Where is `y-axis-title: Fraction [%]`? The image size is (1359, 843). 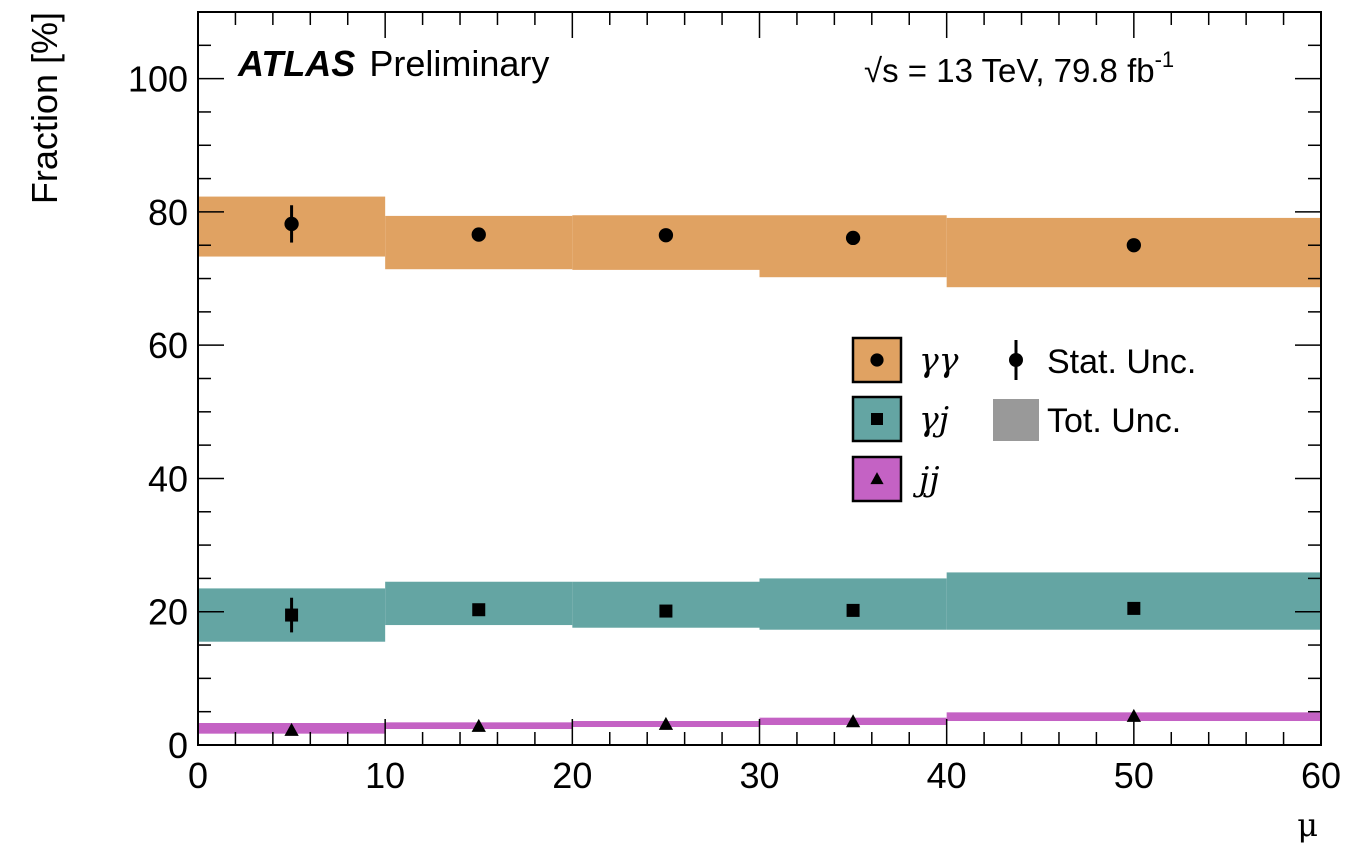
y-axis-title: Fraction [%] is located at coordinates (44, 108).